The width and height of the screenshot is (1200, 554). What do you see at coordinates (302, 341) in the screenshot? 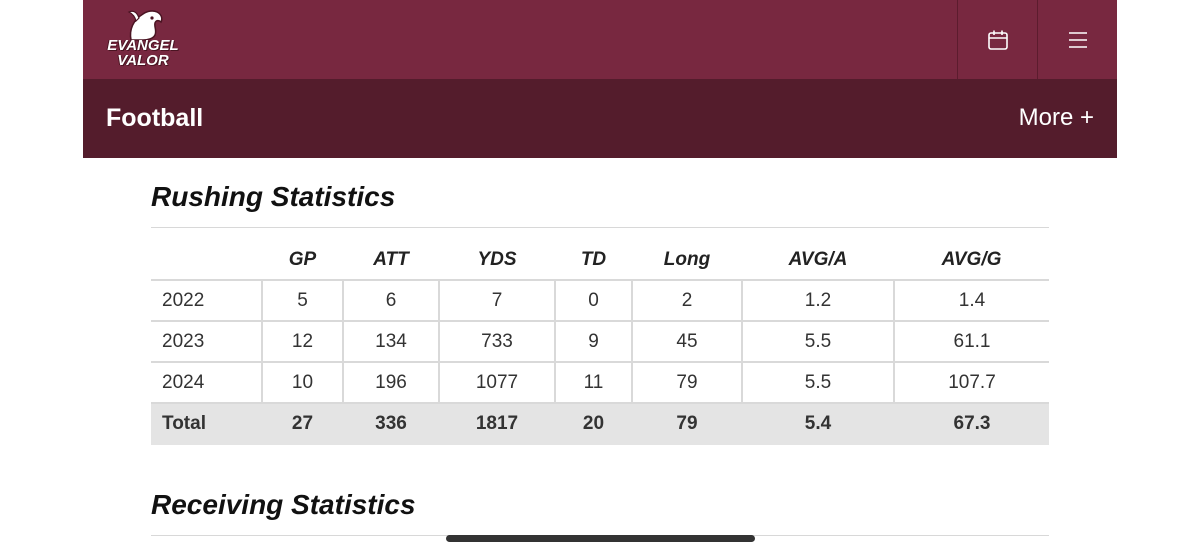
I see `table-cell: 12` at bounding box center [302, 341].